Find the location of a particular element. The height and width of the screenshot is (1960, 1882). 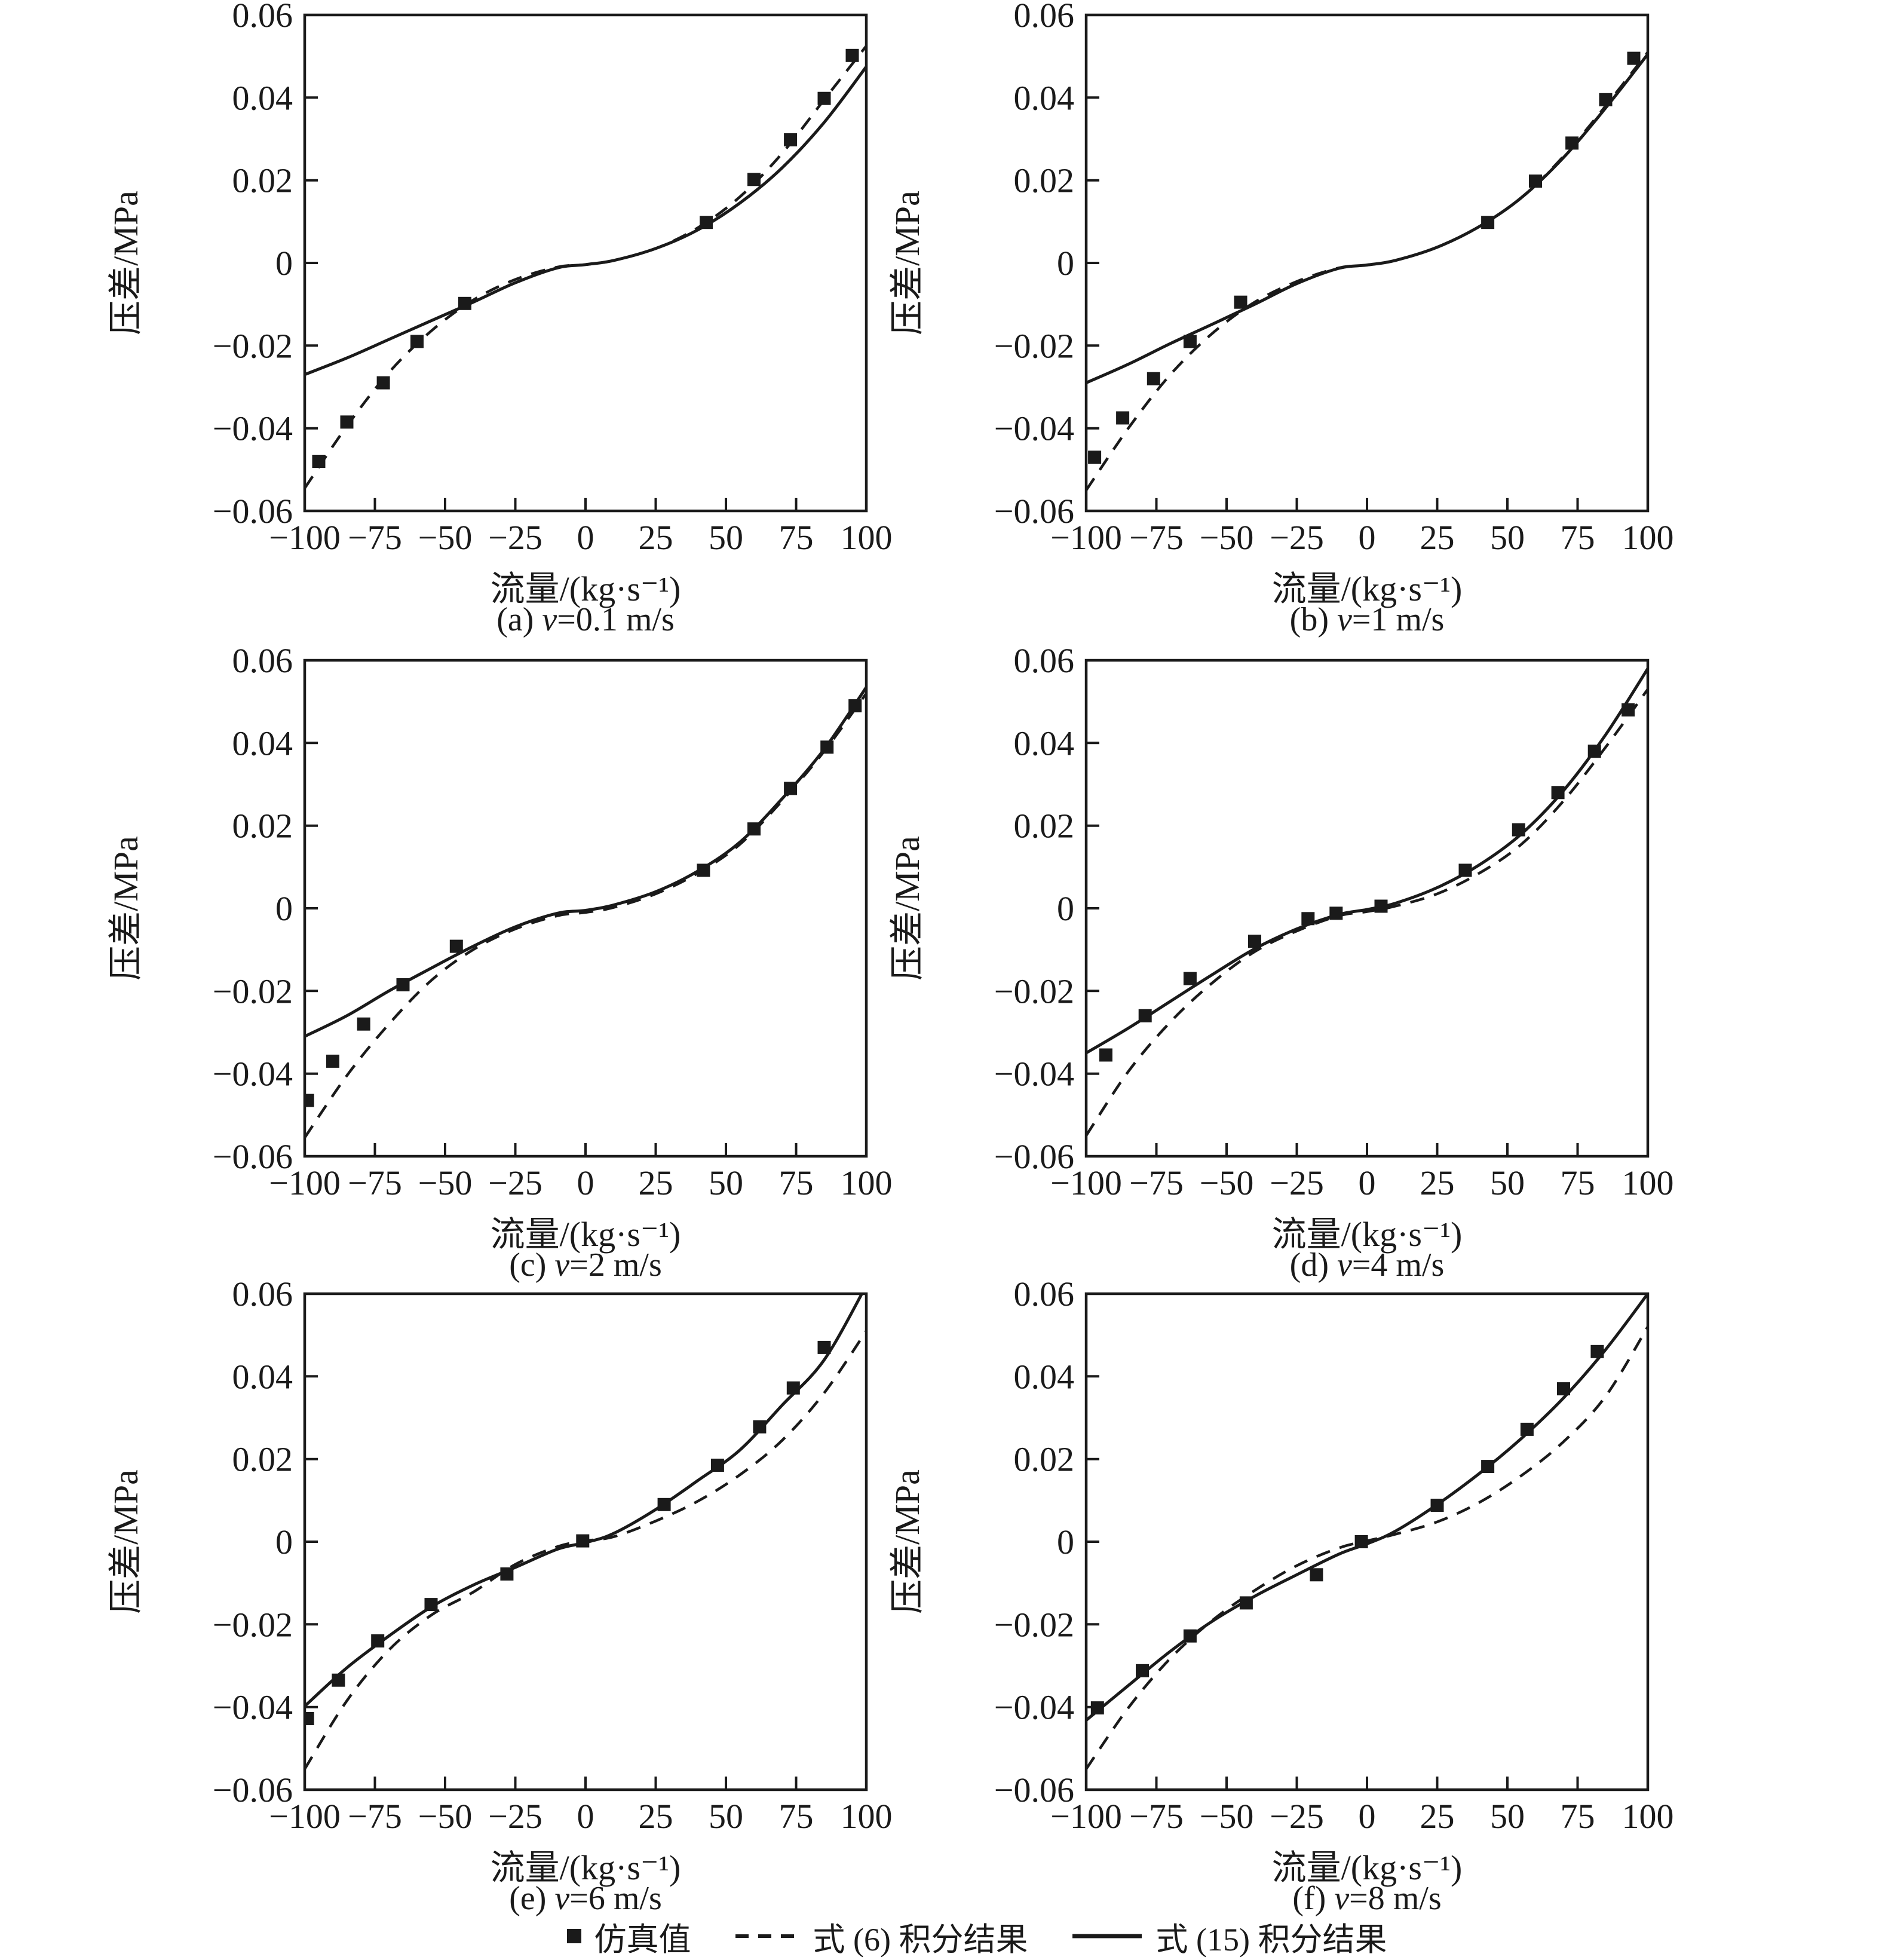

x-tick-label: 25 is located at coordinates (656, 537).